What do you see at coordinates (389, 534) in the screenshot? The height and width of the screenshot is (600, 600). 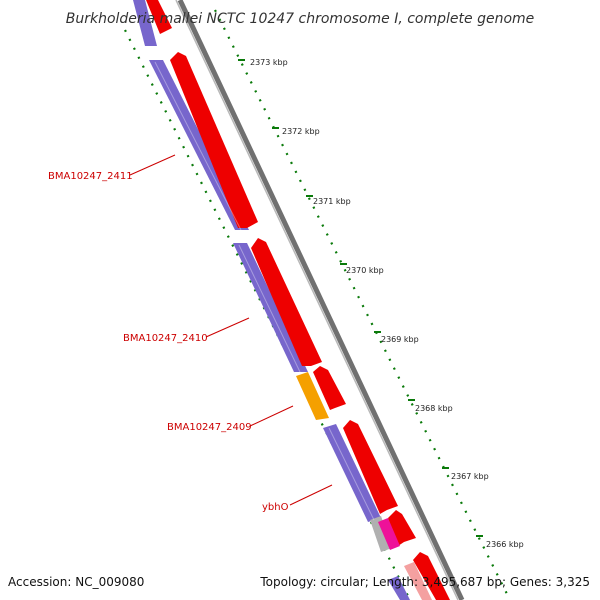 I see `magenta-feature` at bounding box center [389, 534].